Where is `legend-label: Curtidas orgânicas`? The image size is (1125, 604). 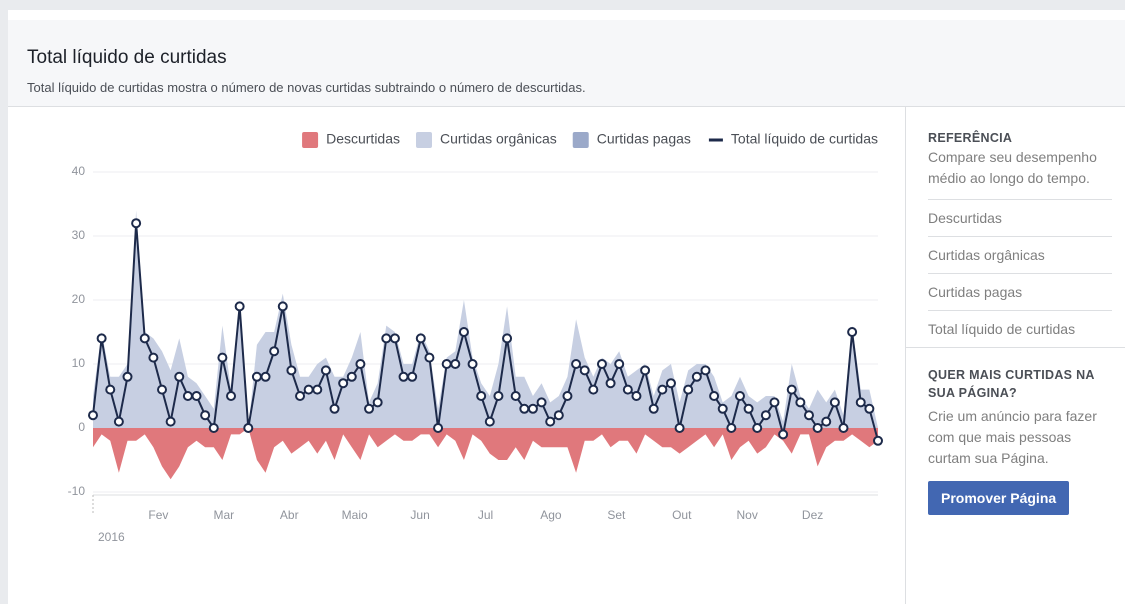 legend-label: Curtidas orgânicas is located at coordinates (498, 139).